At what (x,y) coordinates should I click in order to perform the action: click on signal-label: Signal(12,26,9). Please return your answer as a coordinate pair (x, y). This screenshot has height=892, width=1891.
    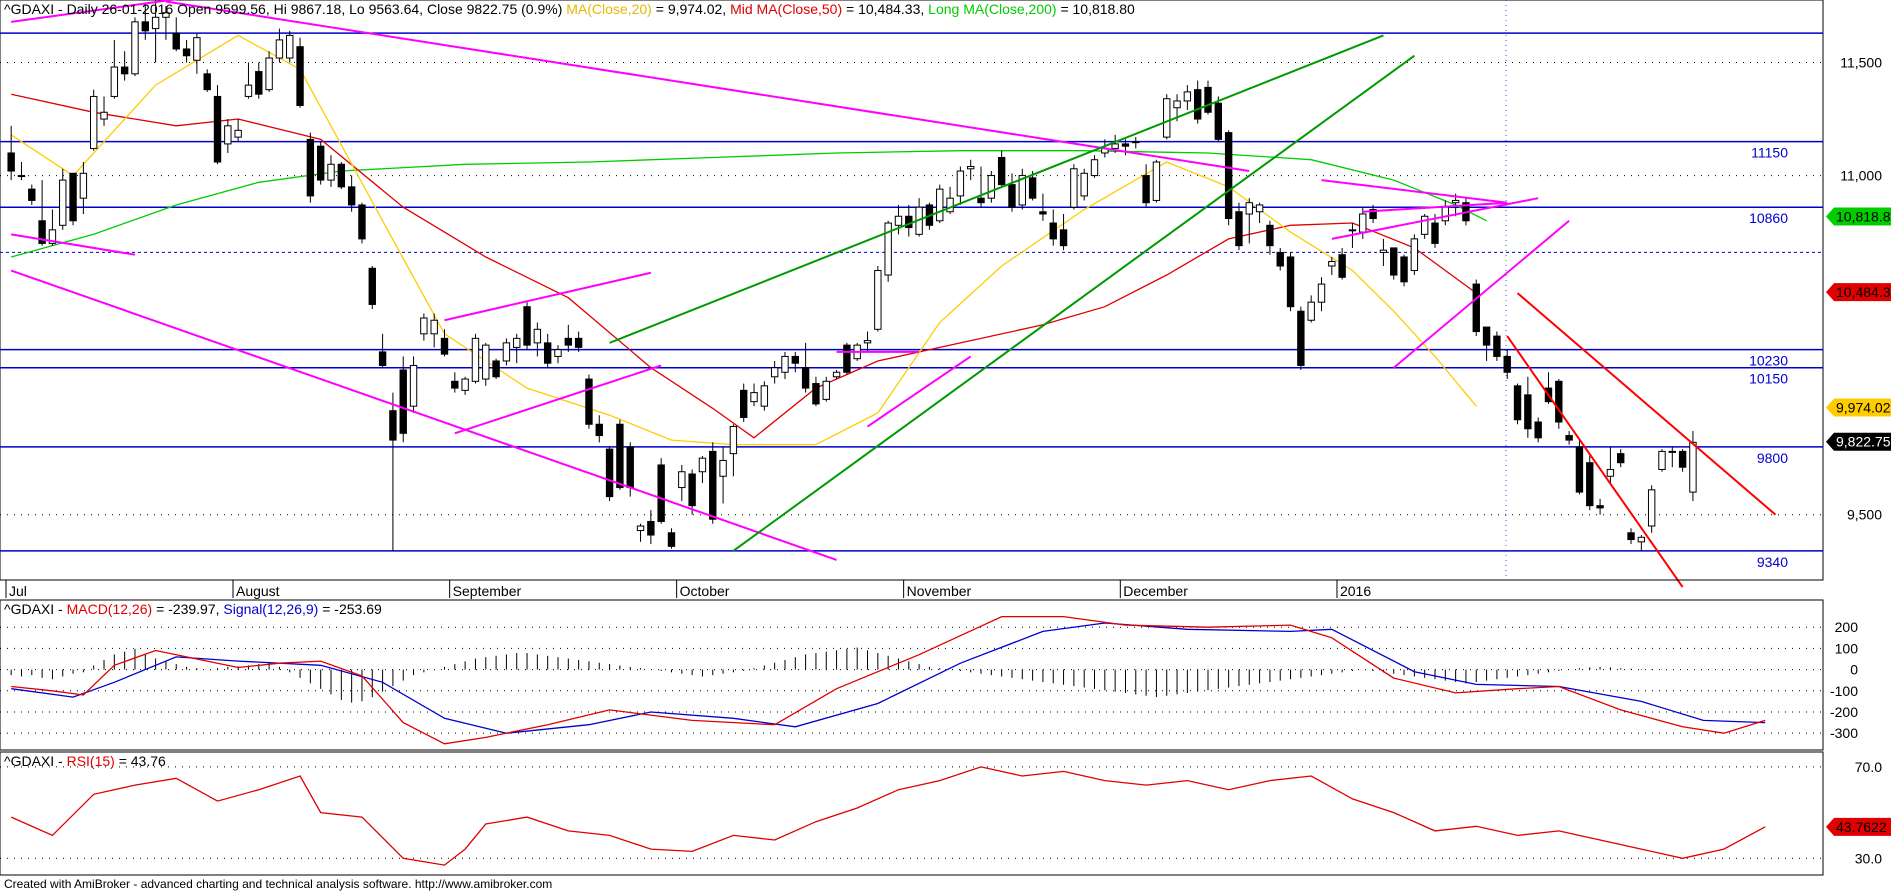
    Looking at the image, I should click on (270, 609).